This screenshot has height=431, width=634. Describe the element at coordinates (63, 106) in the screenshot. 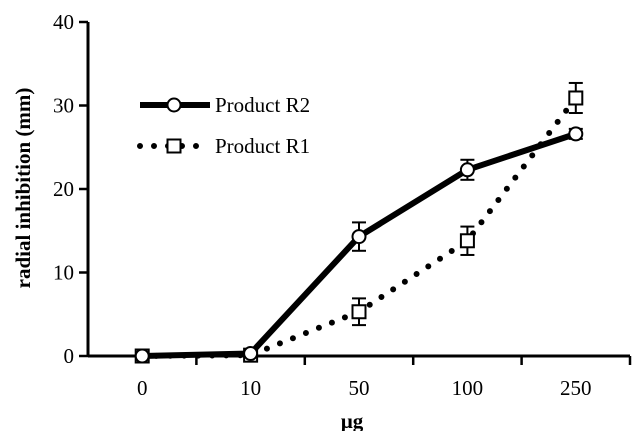

I see `y-tick-label: 30` at that location.